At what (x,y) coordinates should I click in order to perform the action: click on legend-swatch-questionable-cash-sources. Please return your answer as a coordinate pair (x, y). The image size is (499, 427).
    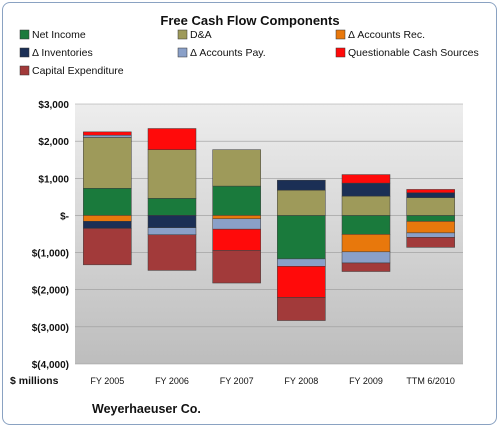
    Looking at the image, I should click on (340, 52).